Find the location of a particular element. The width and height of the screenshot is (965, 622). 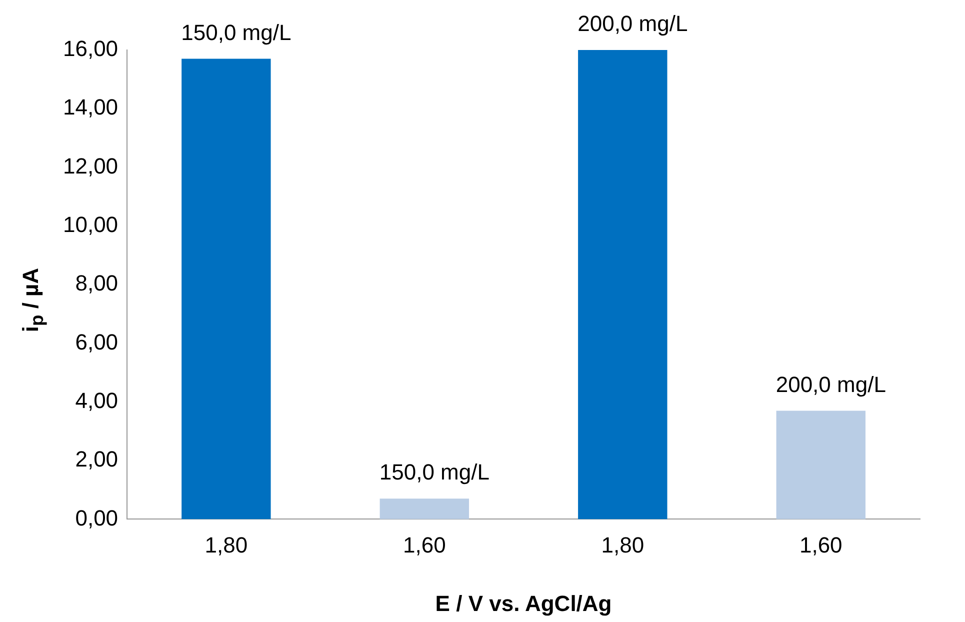

annotation: 150,0 mg/L is located at coordinates (434, 472).